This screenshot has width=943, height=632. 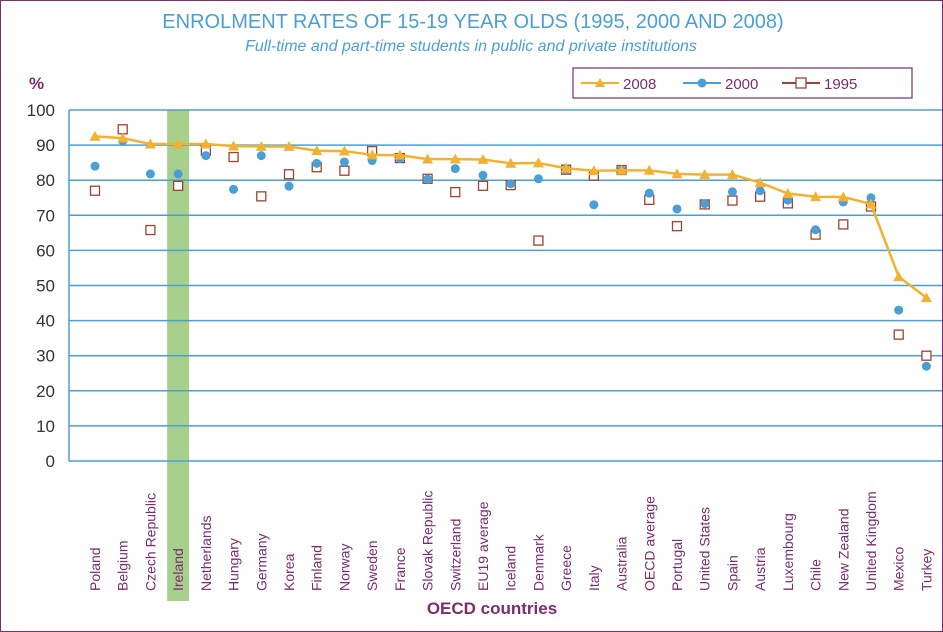 What do you see at coordinates (732, 192) in the screenshot?
I see `point-2000-spain` at bounding box center [732, 192].